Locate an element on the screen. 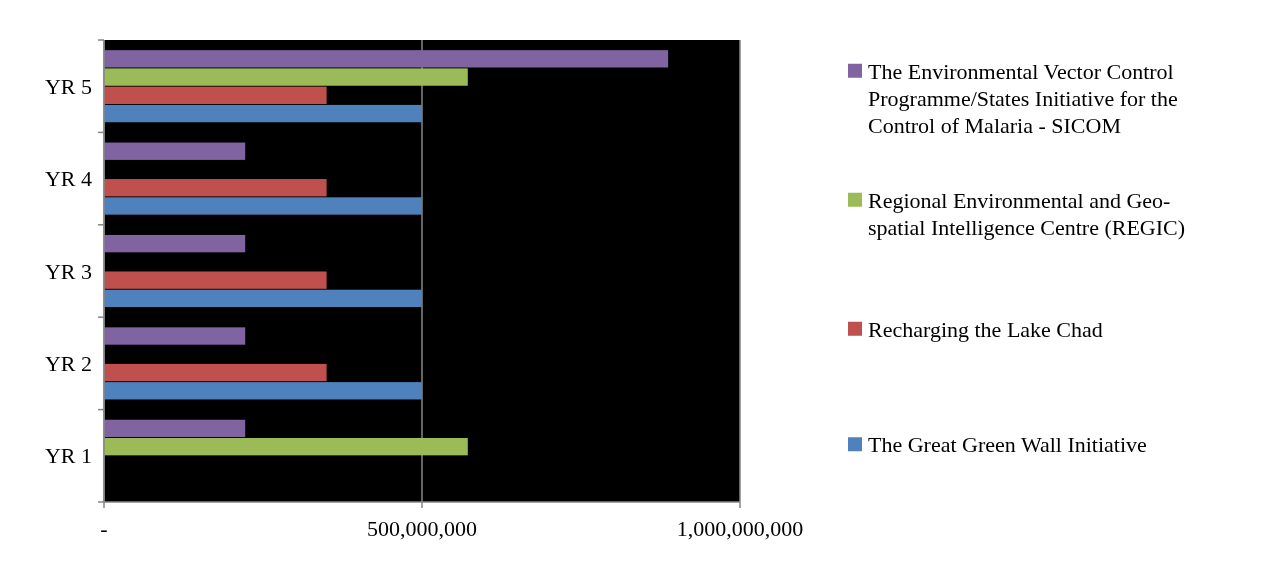 This screenshot has height=562, width=1268. legend-label: Regional Environmental and Geo-spatial Intelligence Centre (REGIC) is located at coordinates (1027, 213).